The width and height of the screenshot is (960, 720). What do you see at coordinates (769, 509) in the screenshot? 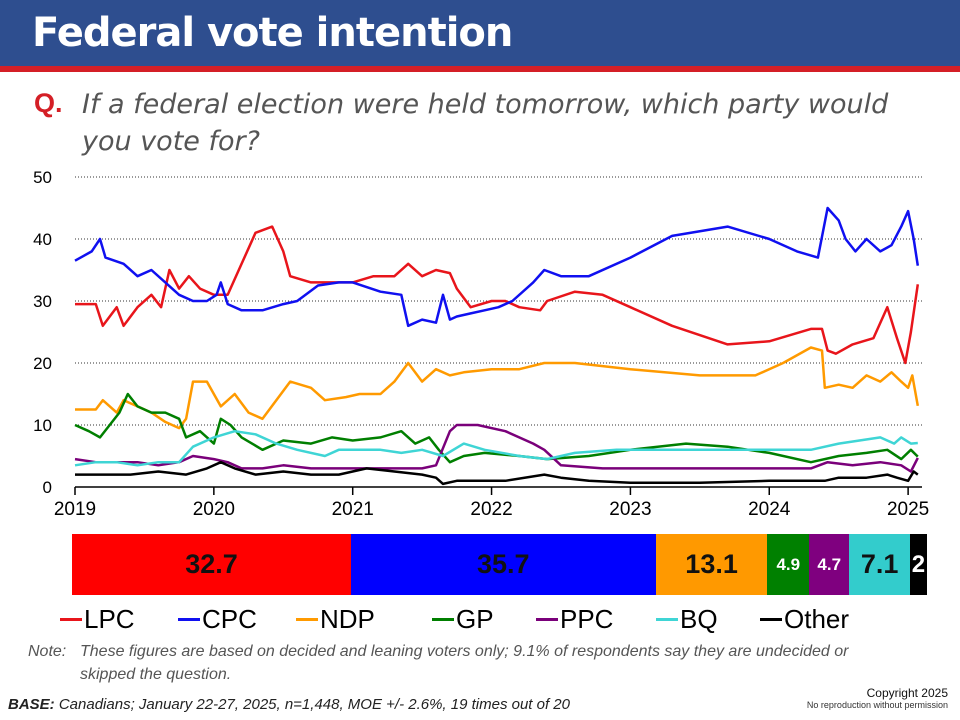
I see `x-tick-label: 2024` at bounding box center [769, 509].